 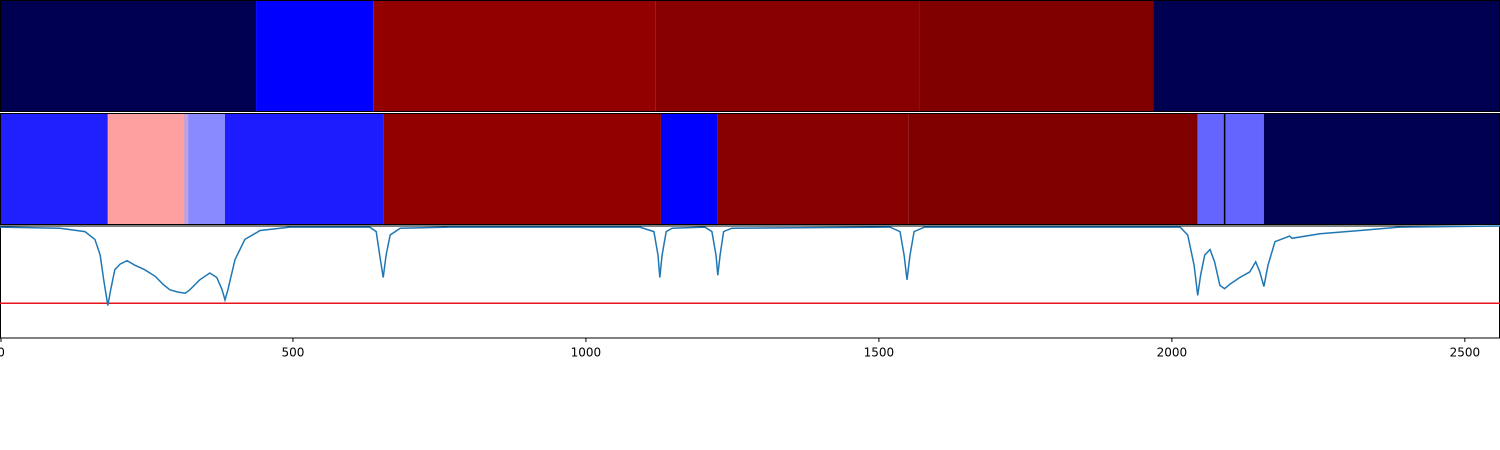 I want to click on x-tick-label: 0, so click(x=2, y=353).